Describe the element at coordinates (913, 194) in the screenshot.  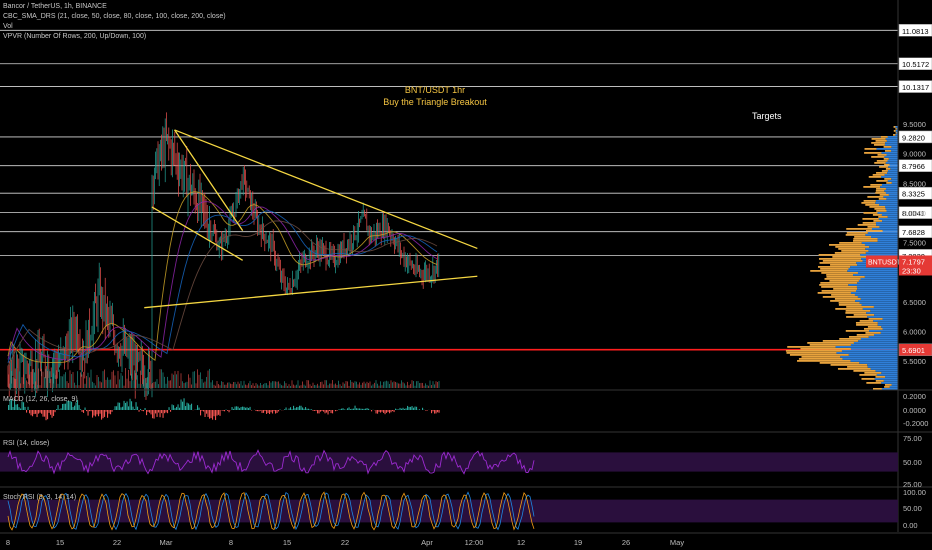
I see `svg-text: 8.3325` at that location.